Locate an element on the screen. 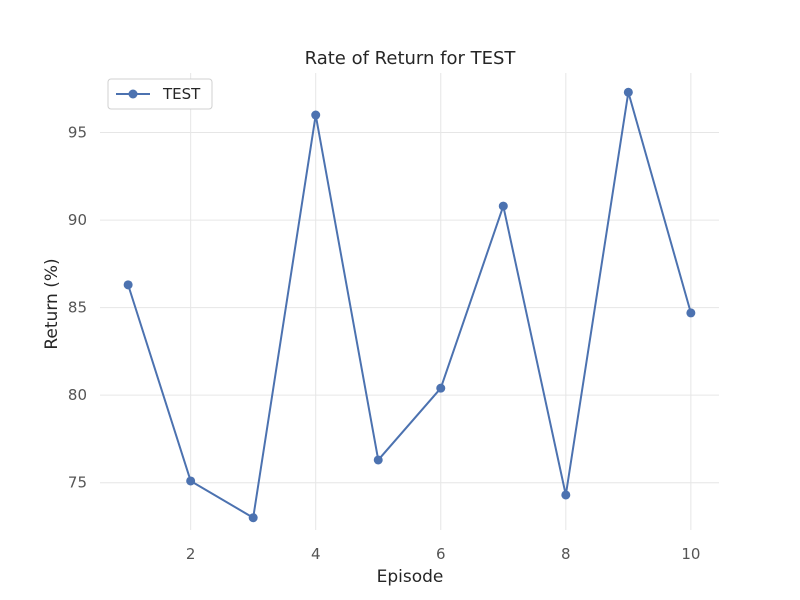  x-tick-label: 6 is located at coordinates (441, 554).